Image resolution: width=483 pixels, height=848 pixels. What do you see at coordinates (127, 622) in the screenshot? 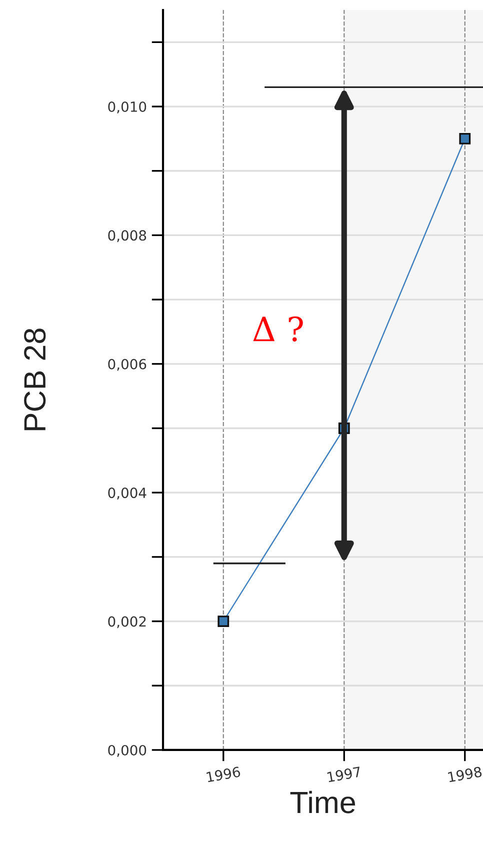
I see `y-tick-label: 0,002` at bounding box center [127, 622].